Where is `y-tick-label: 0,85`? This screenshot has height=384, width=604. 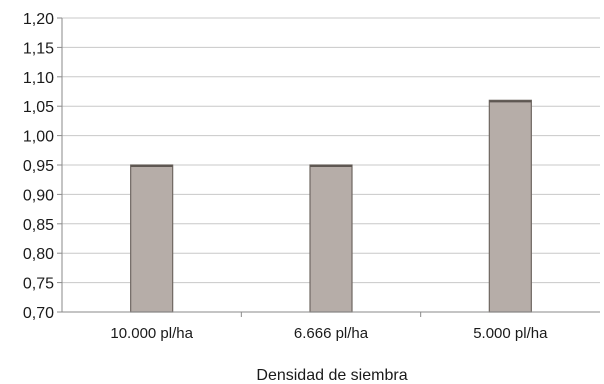 y-tick-label: 0,85 is located at coordinates (38, 225).